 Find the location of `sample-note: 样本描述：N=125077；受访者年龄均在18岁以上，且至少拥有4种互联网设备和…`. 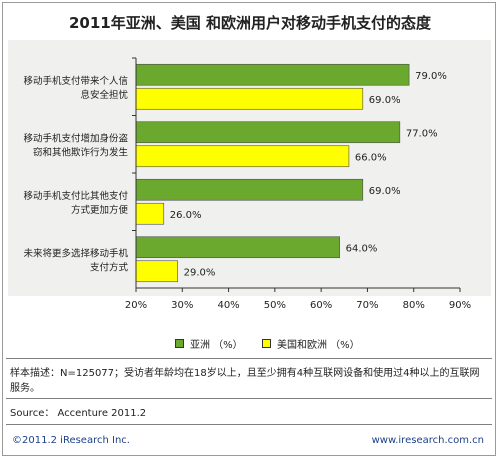

sample-note: 样本描述：N=125077；受访者年龄均在18岁以上，且至少拥有4种互联网设备和… is located at coordinates (245, 381).